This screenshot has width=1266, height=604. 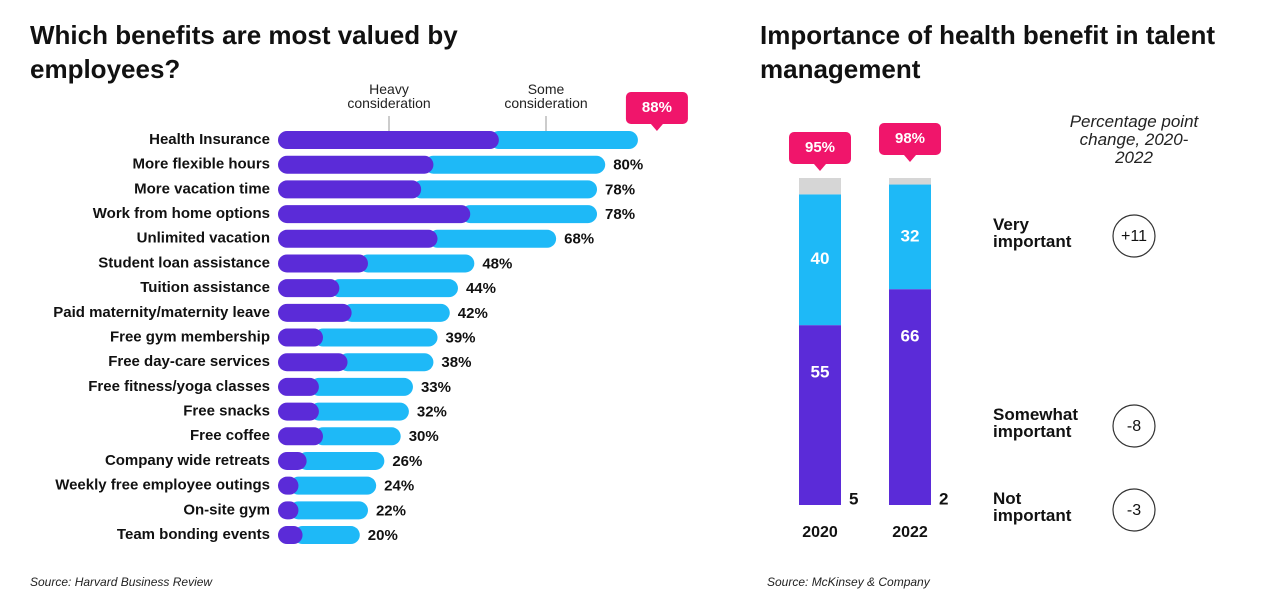 I want to click on category-label: Unlimited vacation, so click(x=203, y=238).